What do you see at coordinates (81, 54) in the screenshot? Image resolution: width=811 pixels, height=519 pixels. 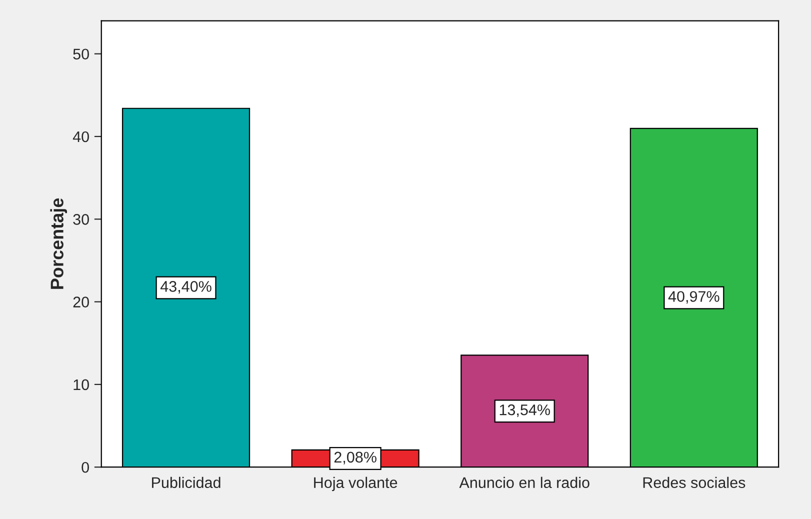 I see `y-tick-label: 50` at bounding box center [81, 54].